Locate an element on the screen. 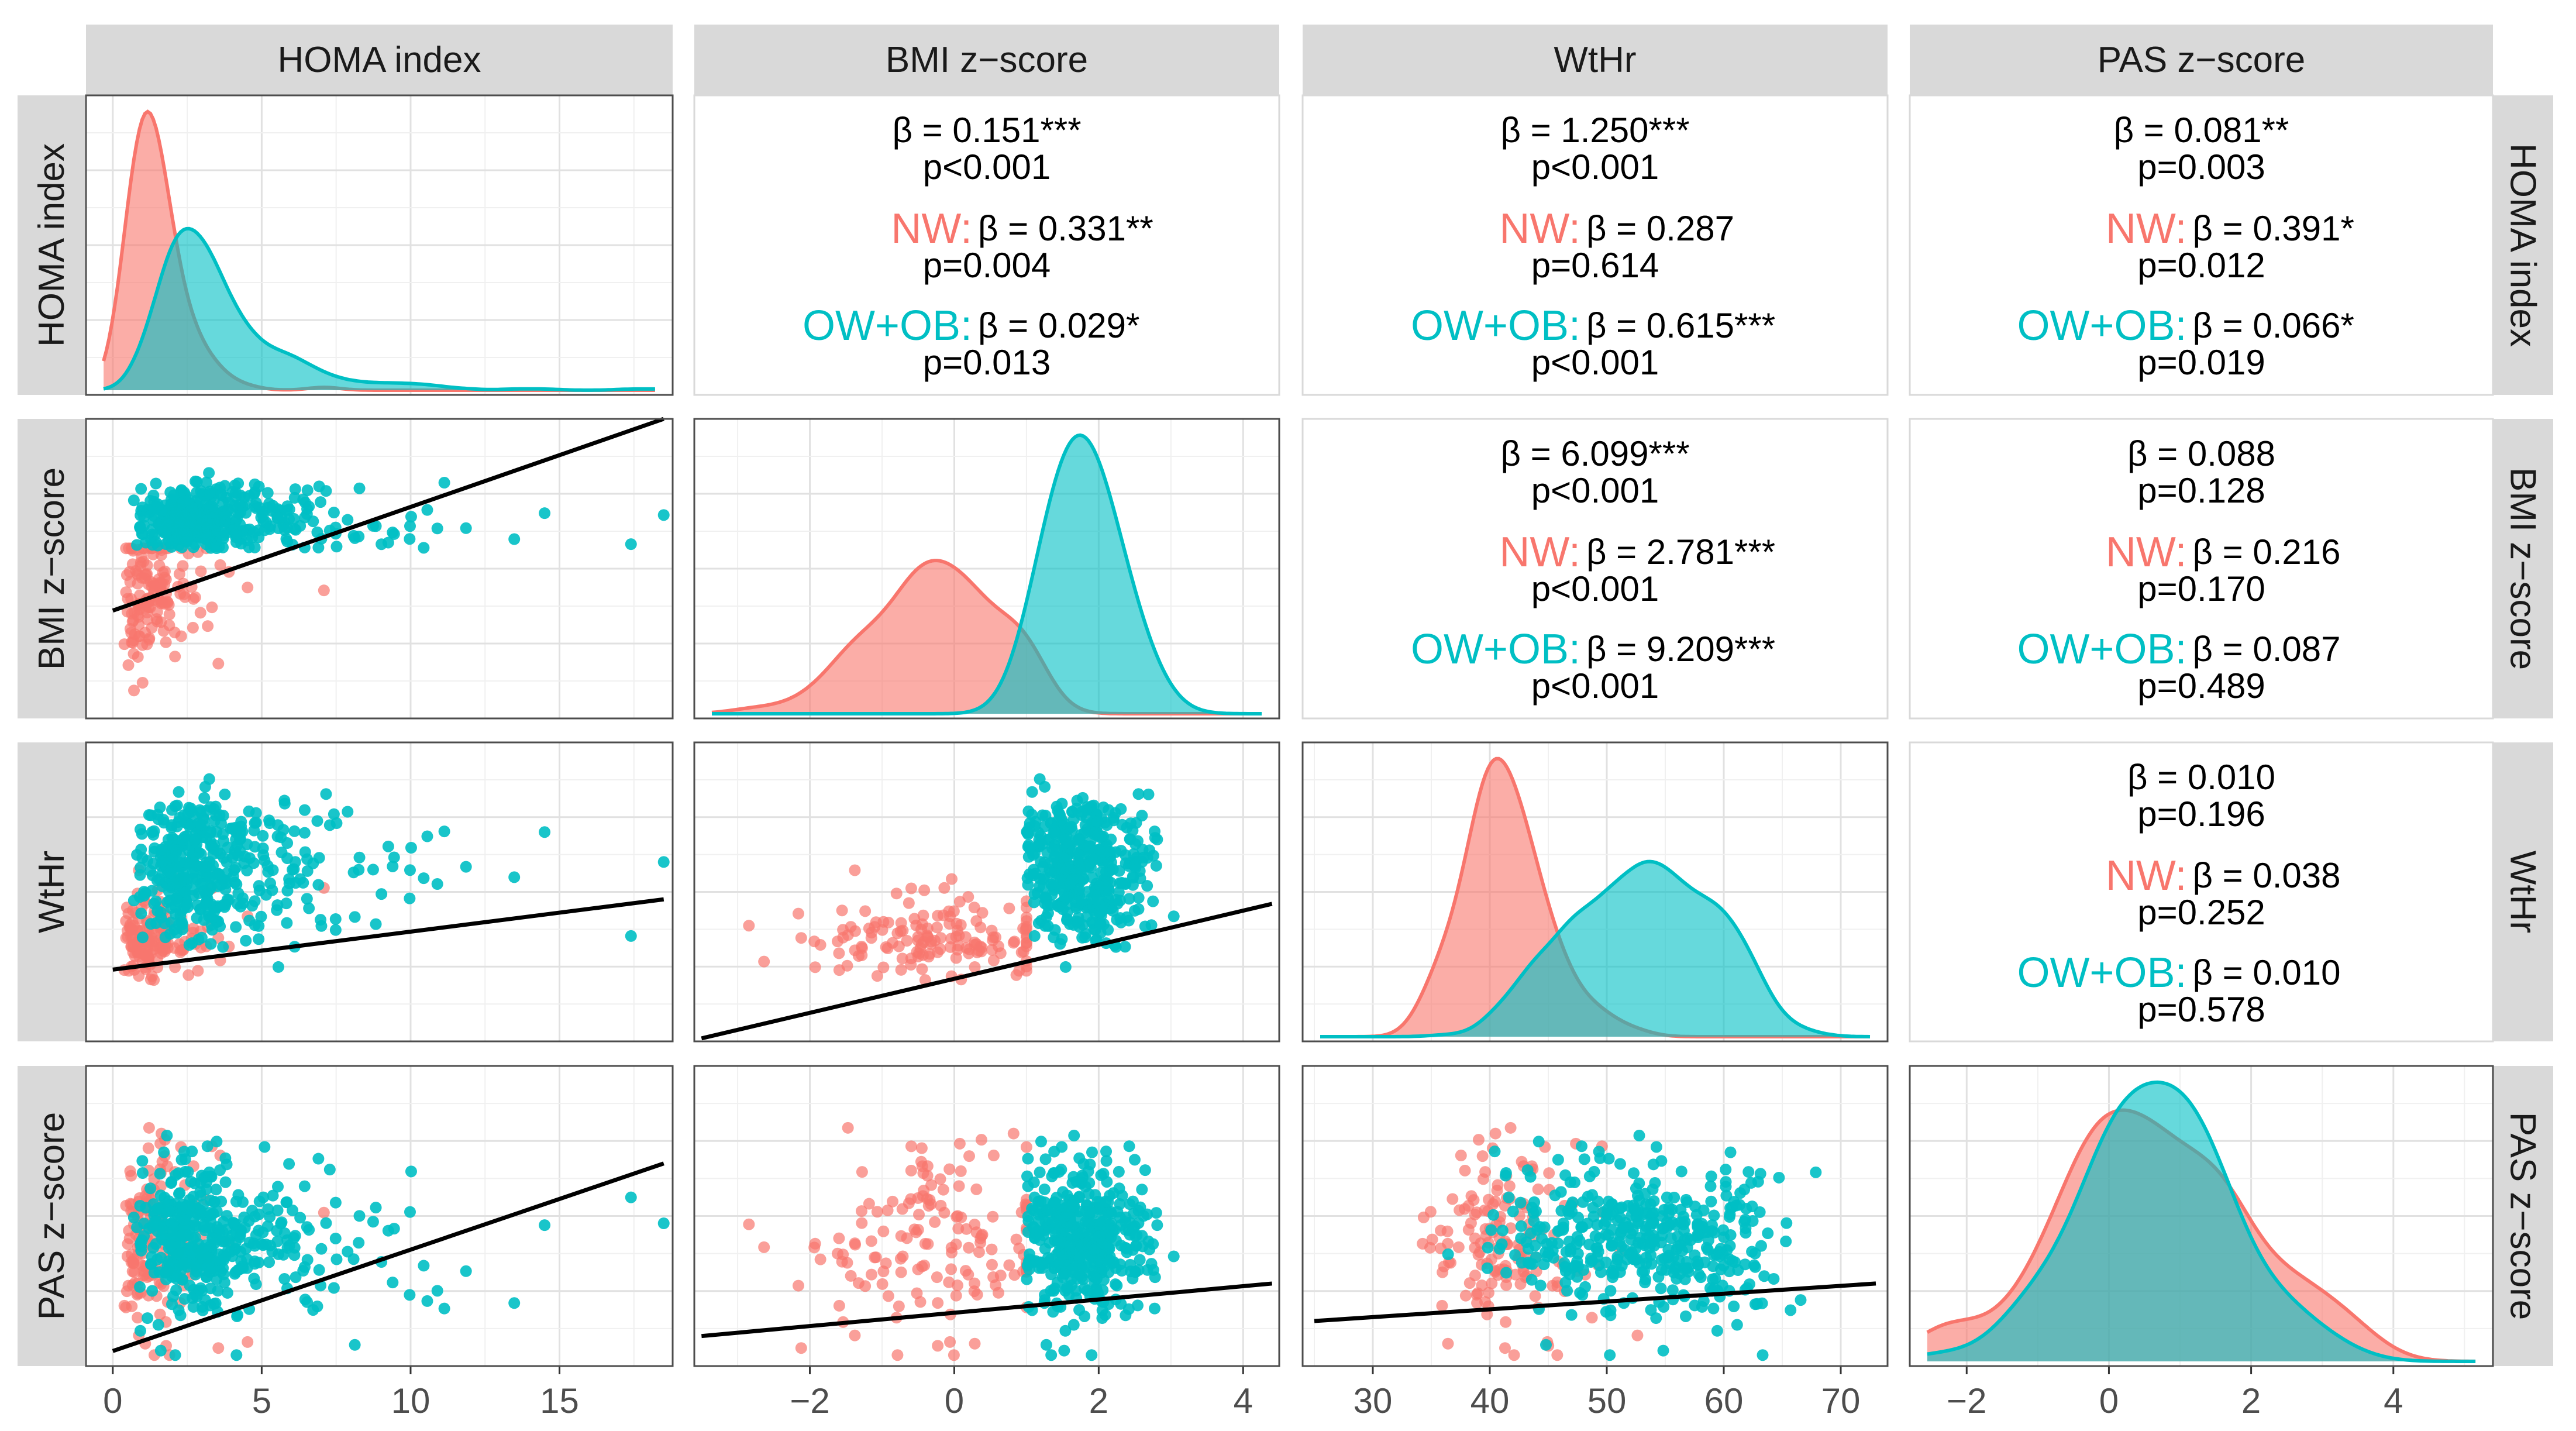 This screenshot has width=2576, height=1431. nw-label: NW: is located at coordinates (1539, 228).